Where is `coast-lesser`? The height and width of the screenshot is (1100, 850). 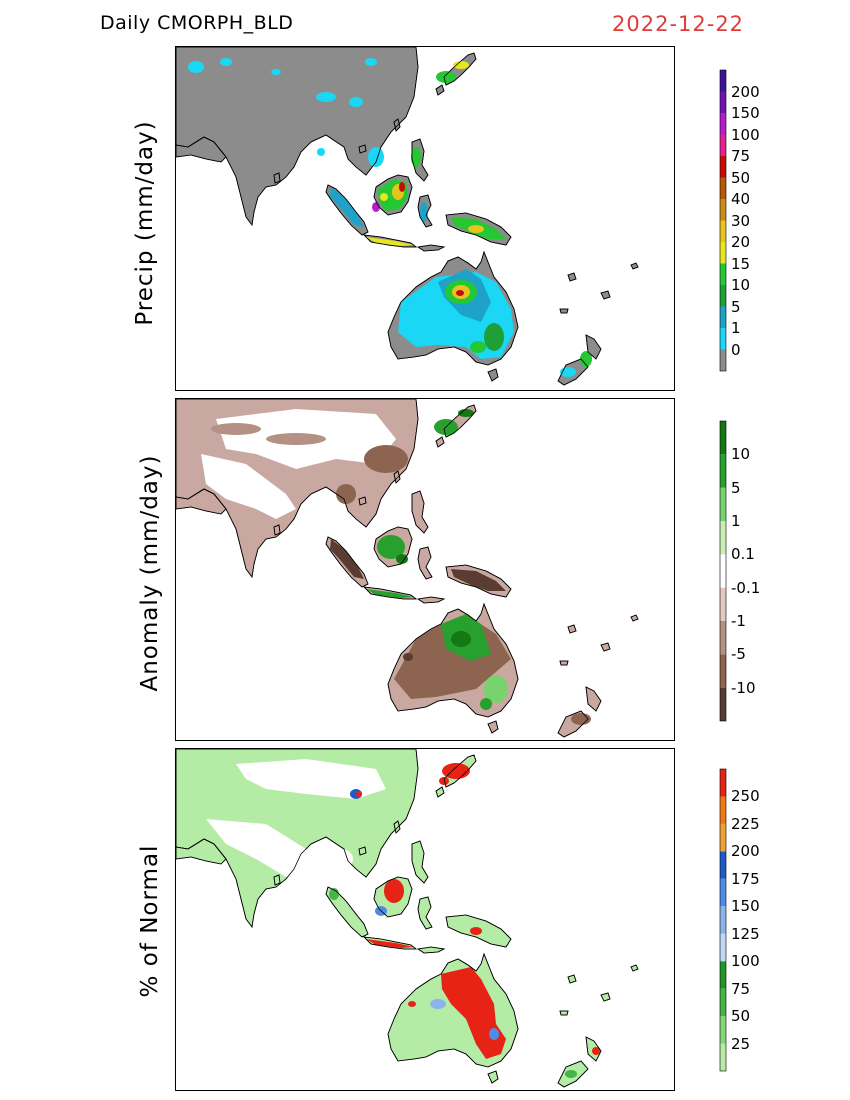
coast-lesser is located at coordinates (431, 600).